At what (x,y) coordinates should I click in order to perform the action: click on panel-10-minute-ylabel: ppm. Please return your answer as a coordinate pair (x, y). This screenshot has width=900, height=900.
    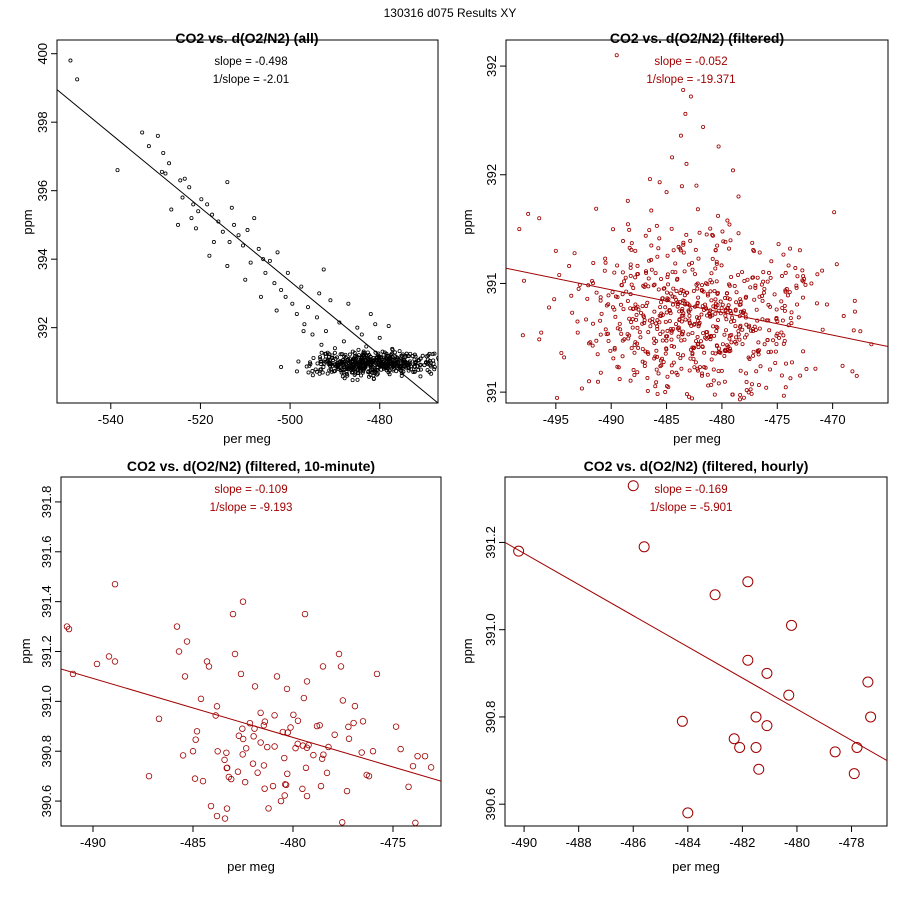
    Looking at the image, I should click on (25, 650).